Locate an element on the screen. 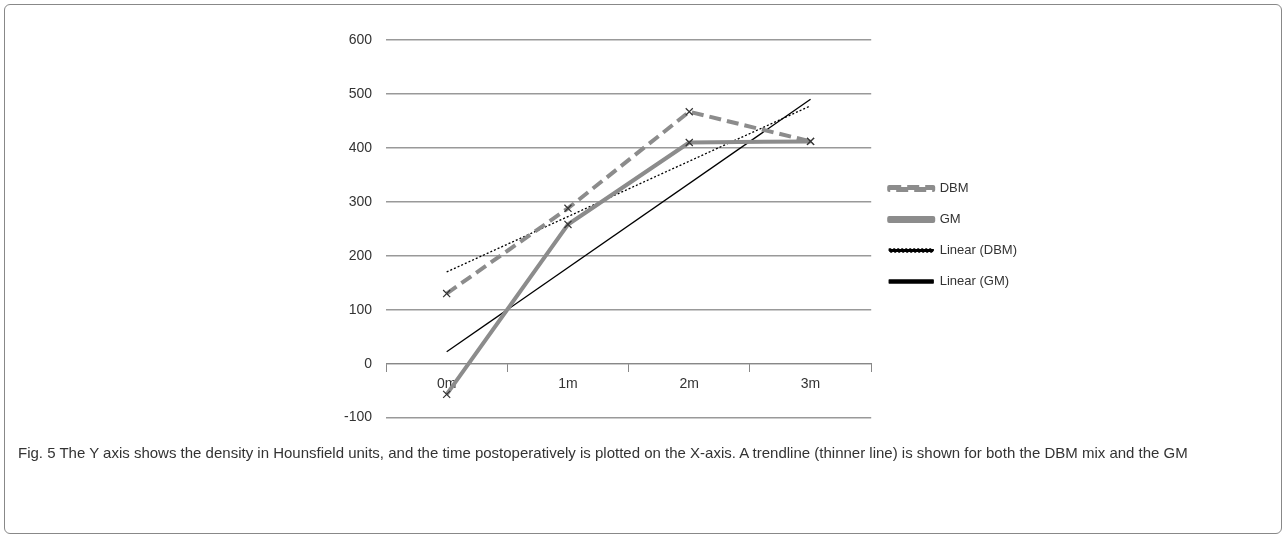  legend-label: DBM is located at coordinates (954, 188).